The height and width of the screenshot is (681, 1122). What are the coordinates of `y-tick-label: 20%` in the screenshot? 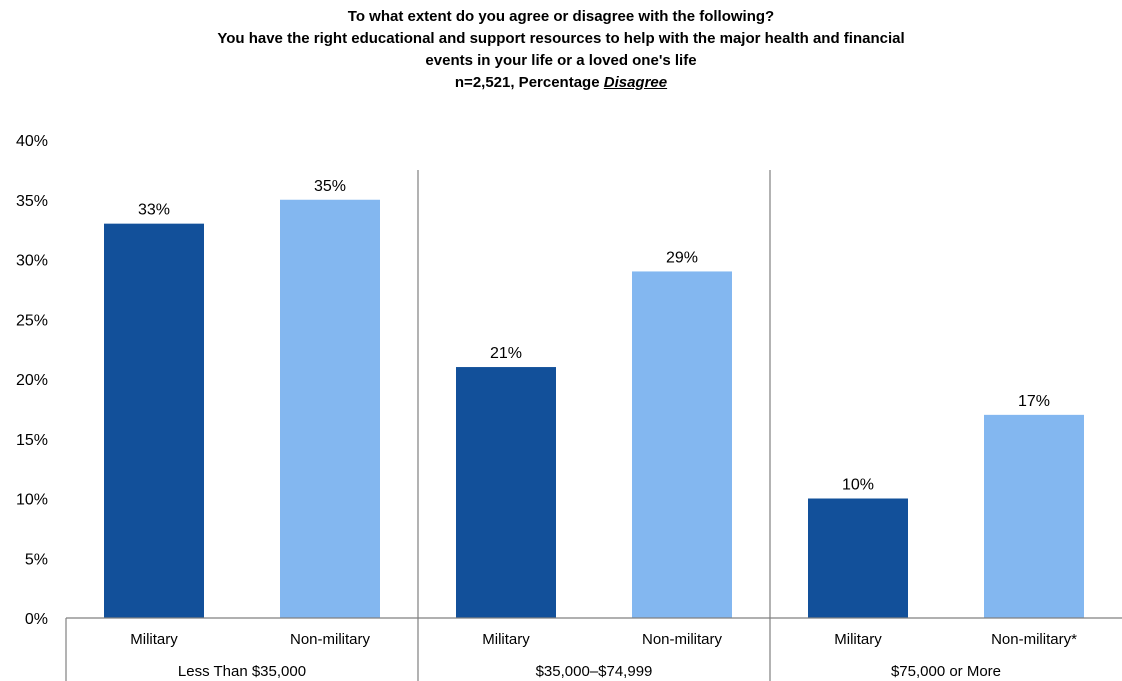 It's located at (32, 380).